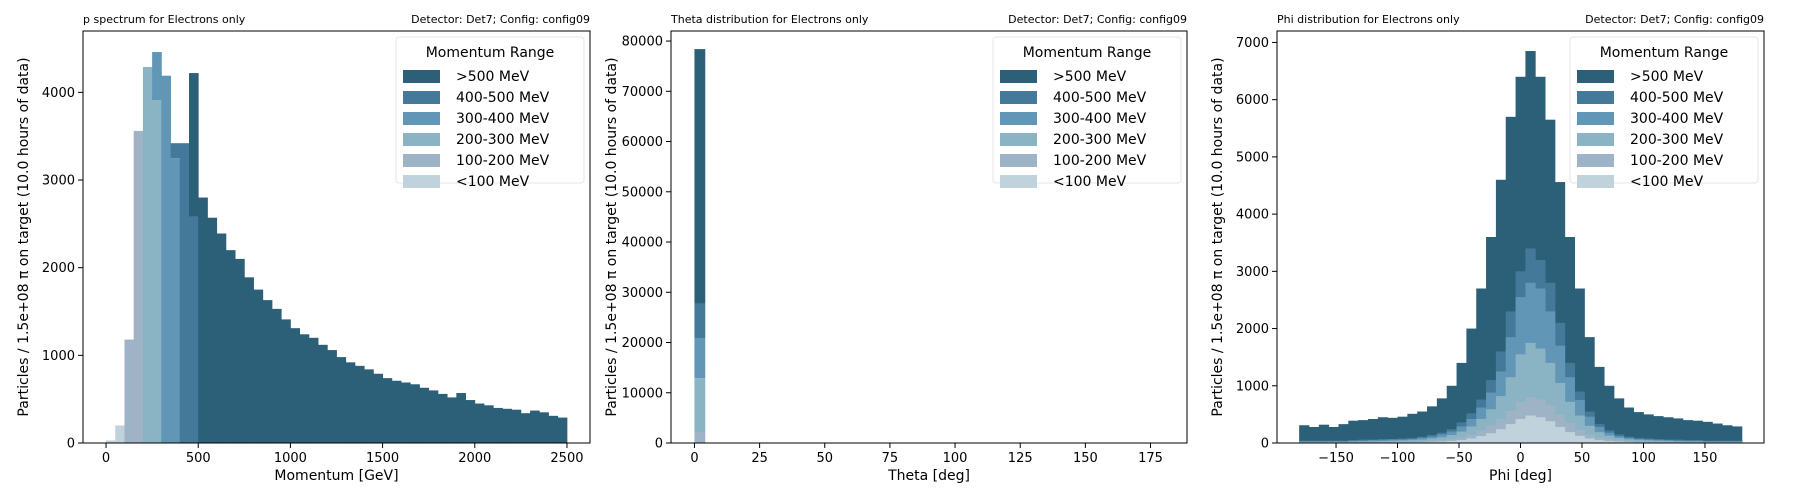 The image size is (1800, 500). What do you see at coordinates (1458, 458) in the screenshot?
I see `x-tick-label-2: −50` at bounding box center [1458, 458].